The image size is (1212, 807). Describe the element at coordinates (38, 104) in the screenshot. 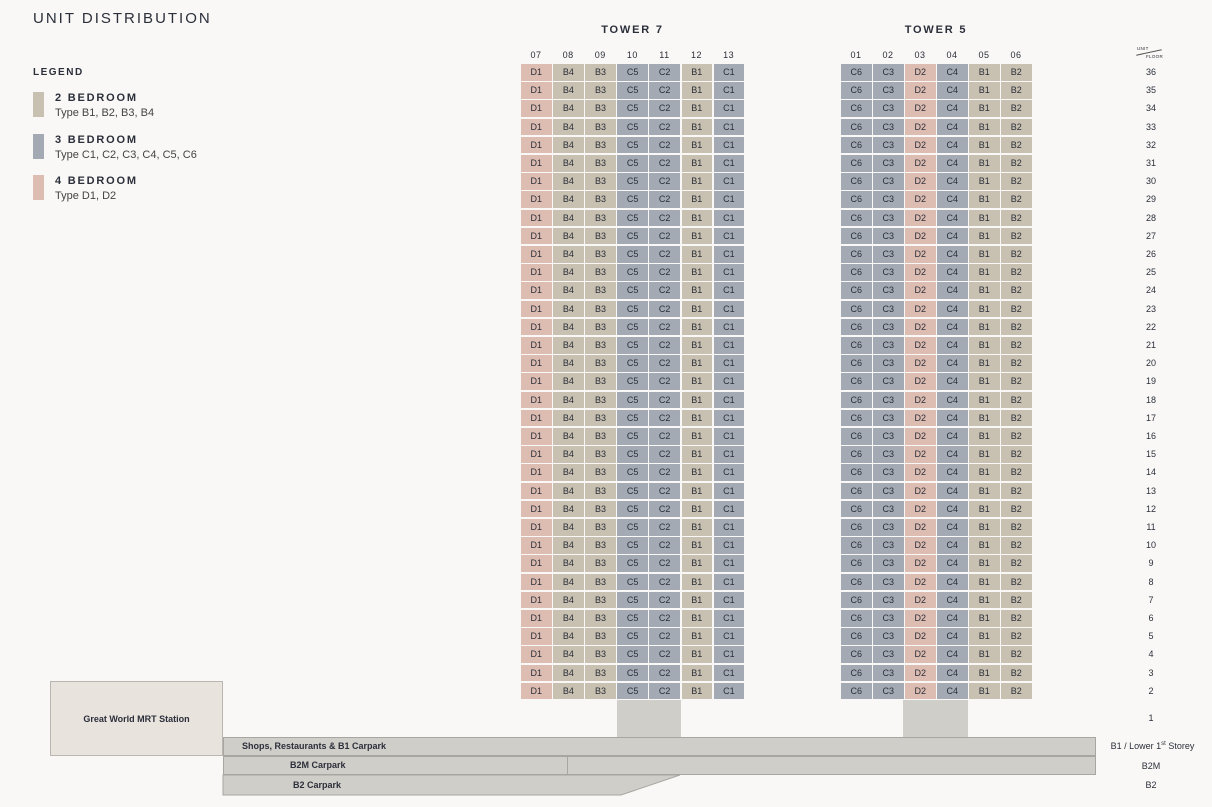

I see `legend-swatch-2-bedroom` at that location.